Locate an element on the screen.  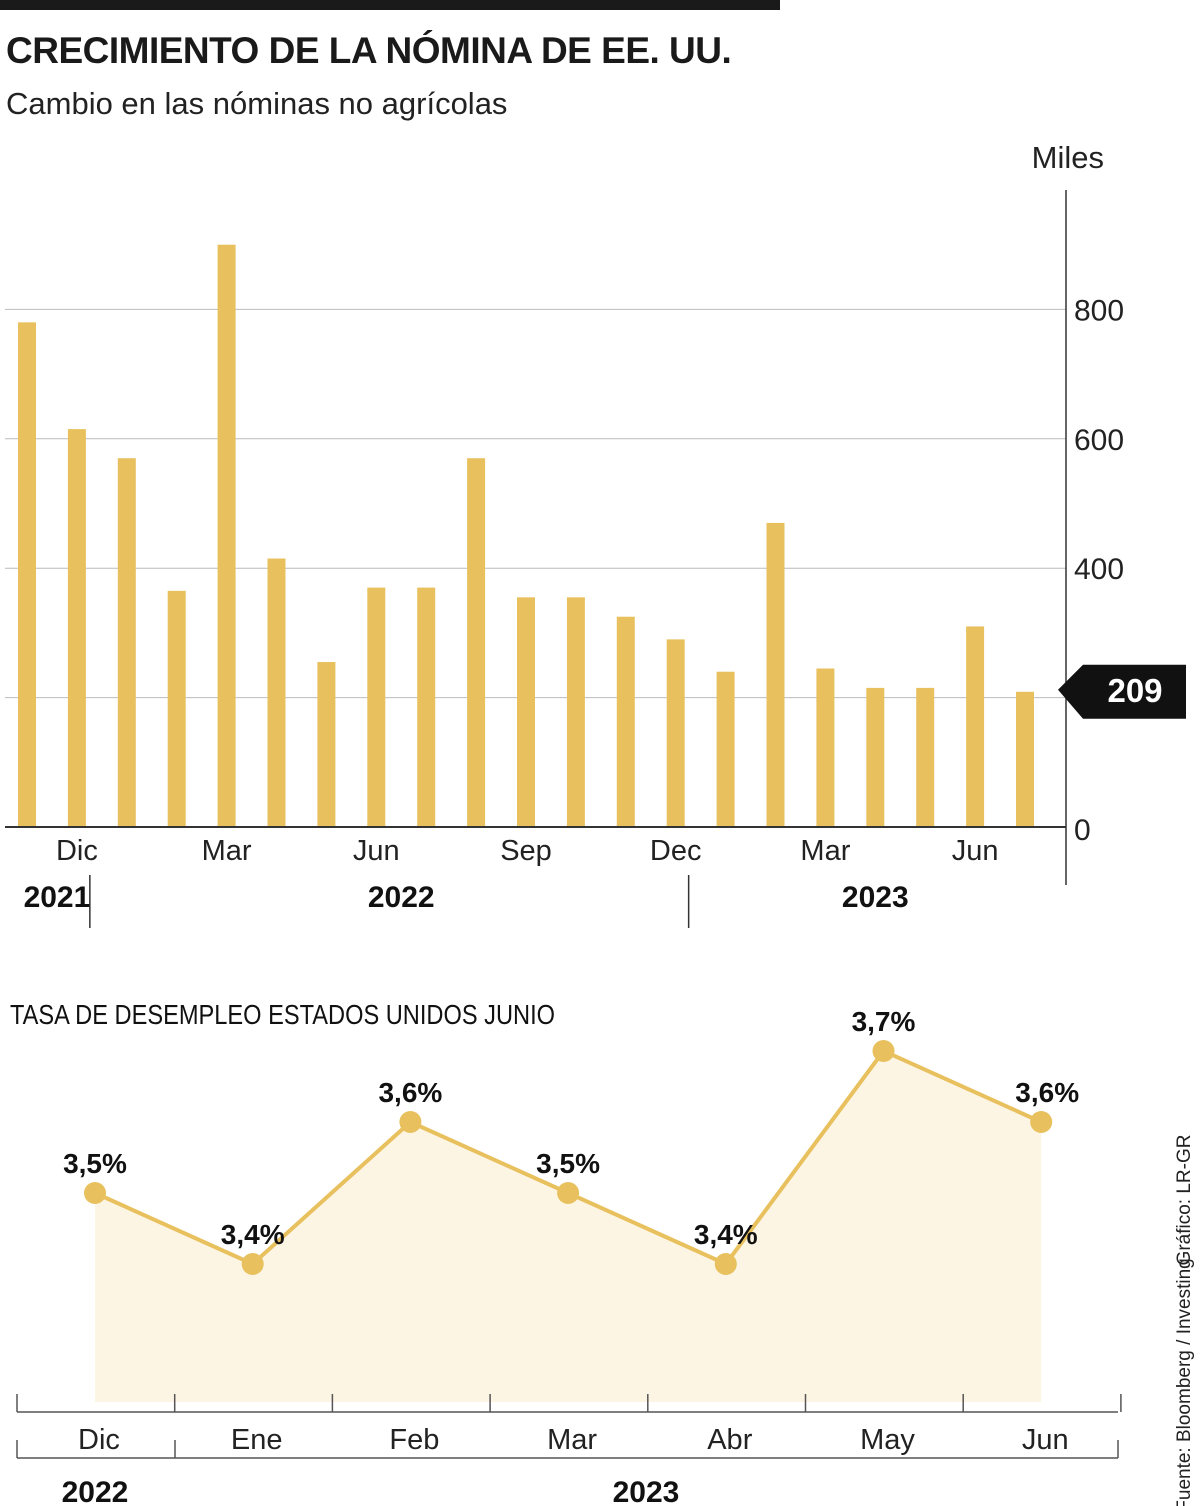
y-tick-label: 800 is located at coordinates (1099, 310).